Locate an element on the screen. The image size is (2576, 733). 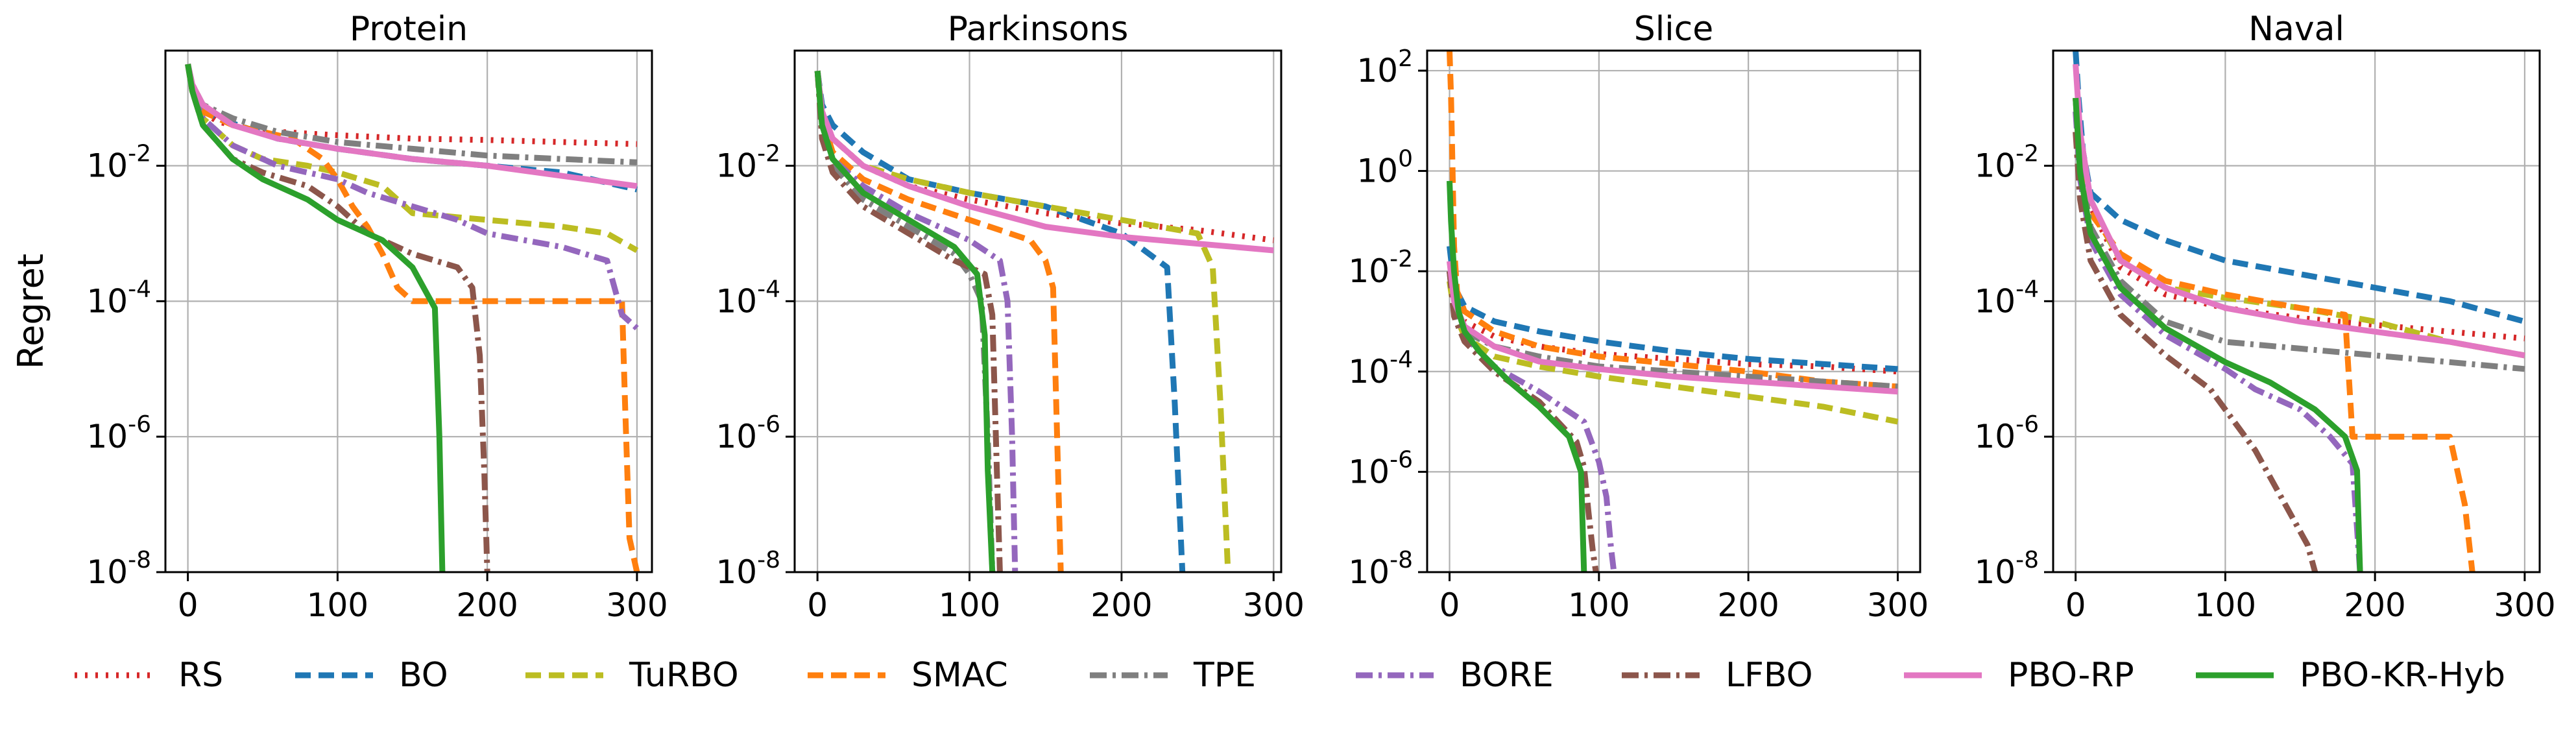
legend-label: TuRBO is located at coordinates (684, 675).